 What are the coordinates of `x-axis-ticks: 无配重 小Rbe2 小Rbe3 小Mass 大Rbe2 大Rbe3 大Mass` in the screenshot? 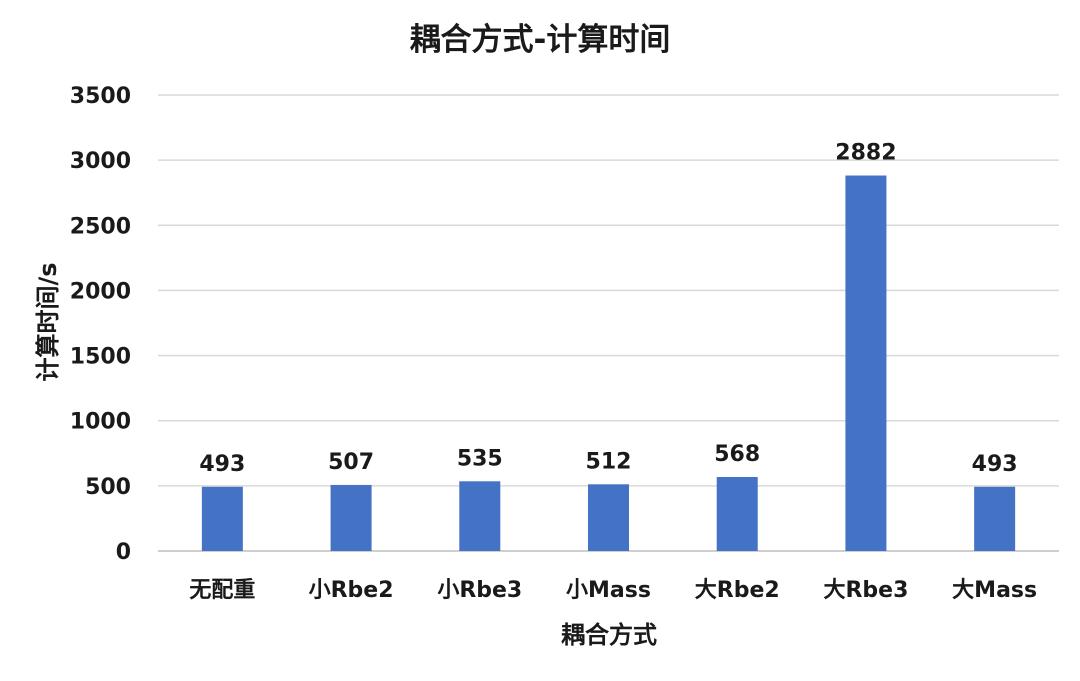 It's located at (613, 590).